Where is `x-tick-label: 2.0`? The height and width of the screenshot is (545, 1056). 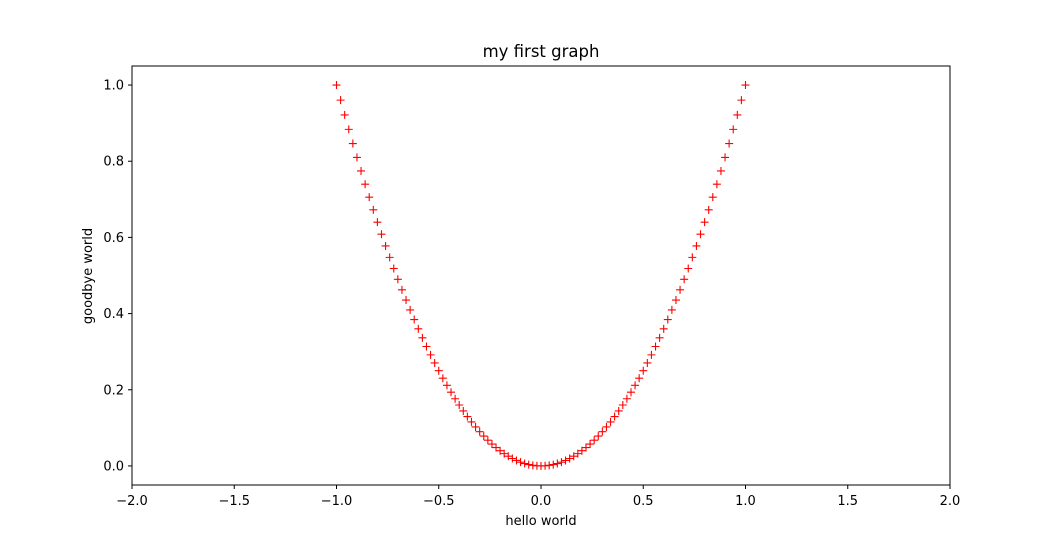
x-tick-label: 2.0 is located at coordinates (950, 501).